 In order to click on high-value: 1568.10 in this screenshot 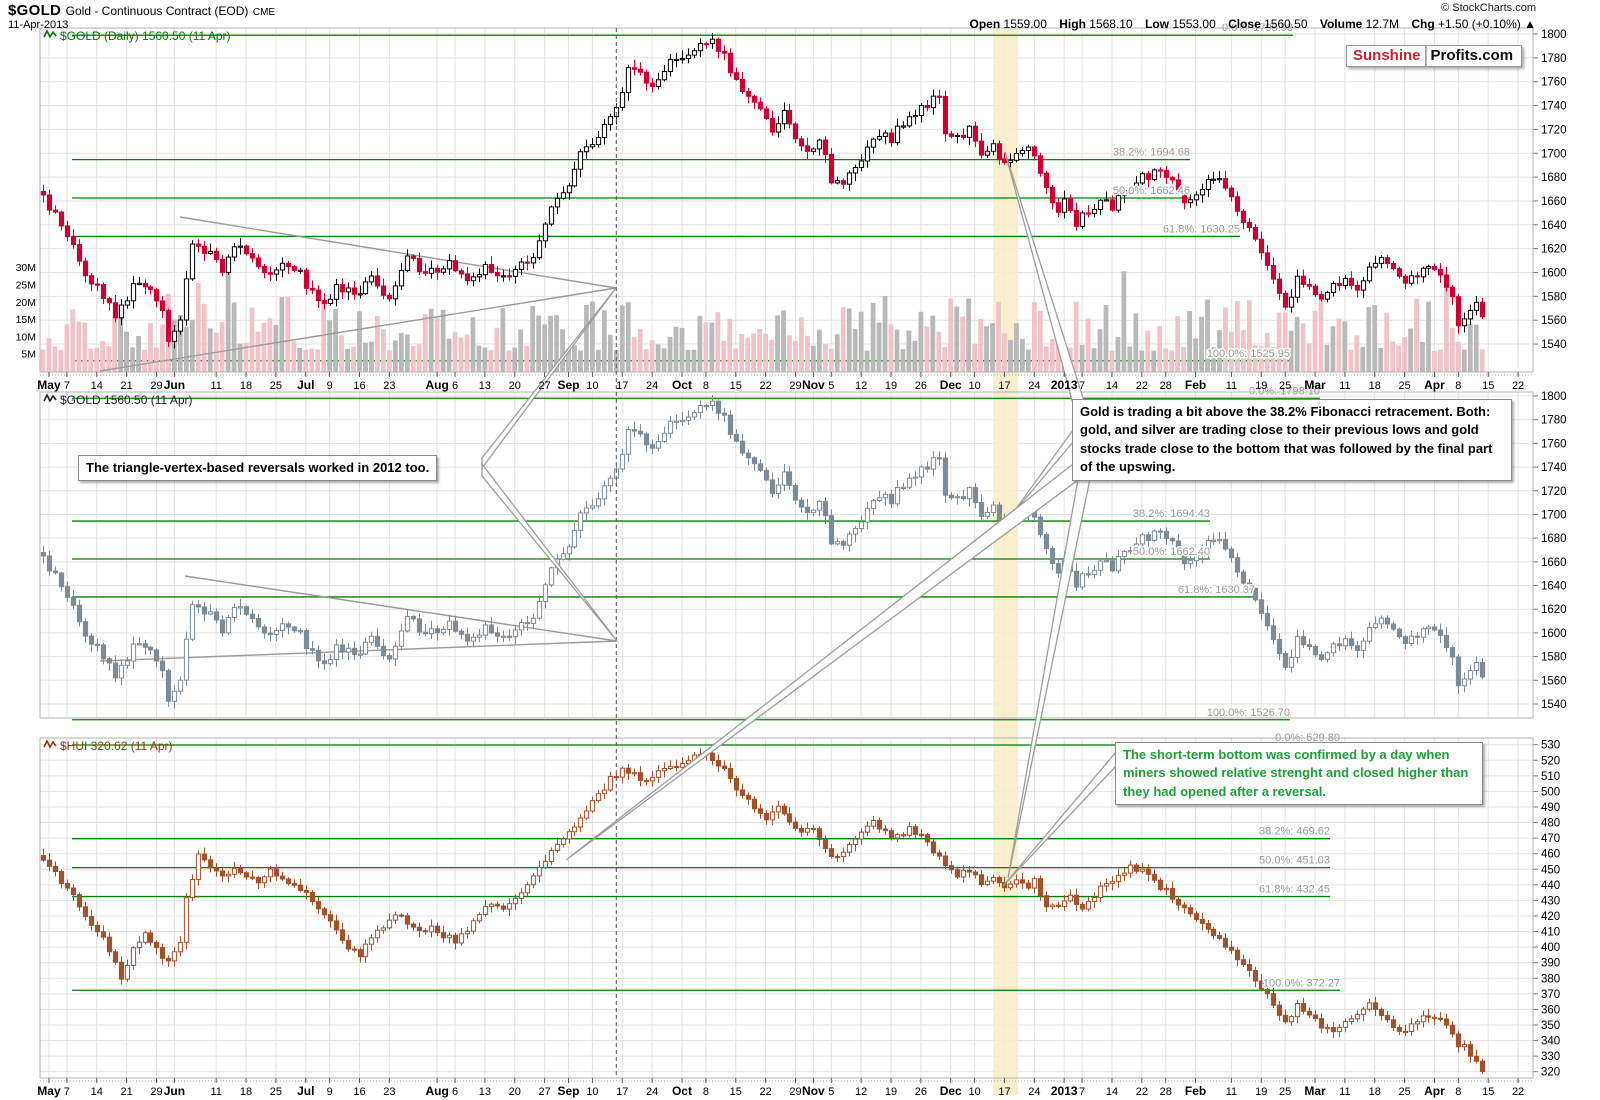, I will do `click(1111, 24)`.